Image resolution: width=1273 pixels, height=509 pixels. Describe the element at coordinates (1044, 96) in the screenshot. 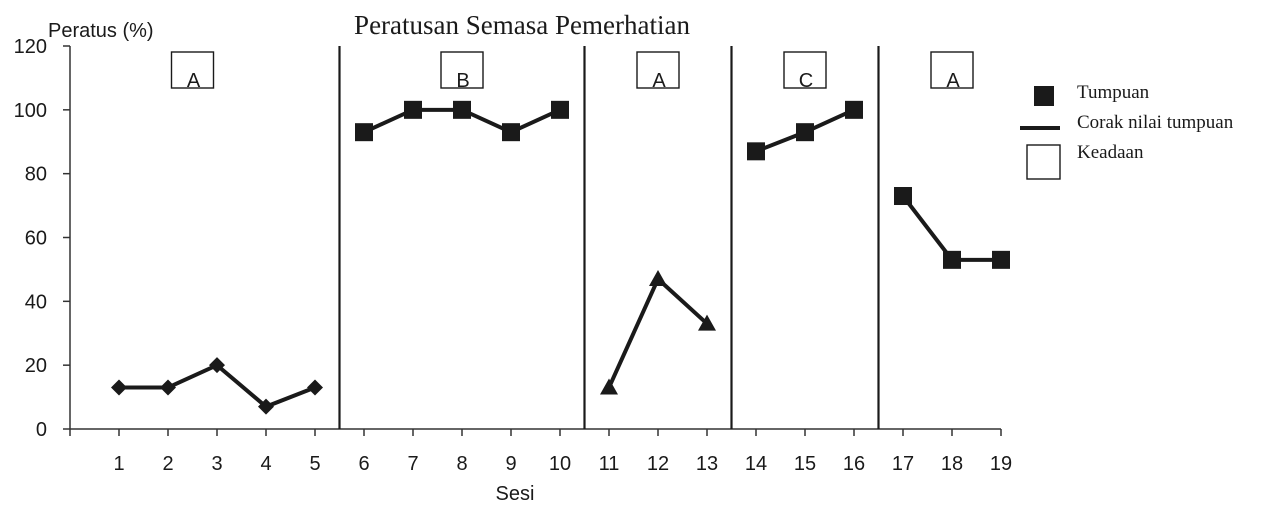

I see `legend-symbol-square` at that location.